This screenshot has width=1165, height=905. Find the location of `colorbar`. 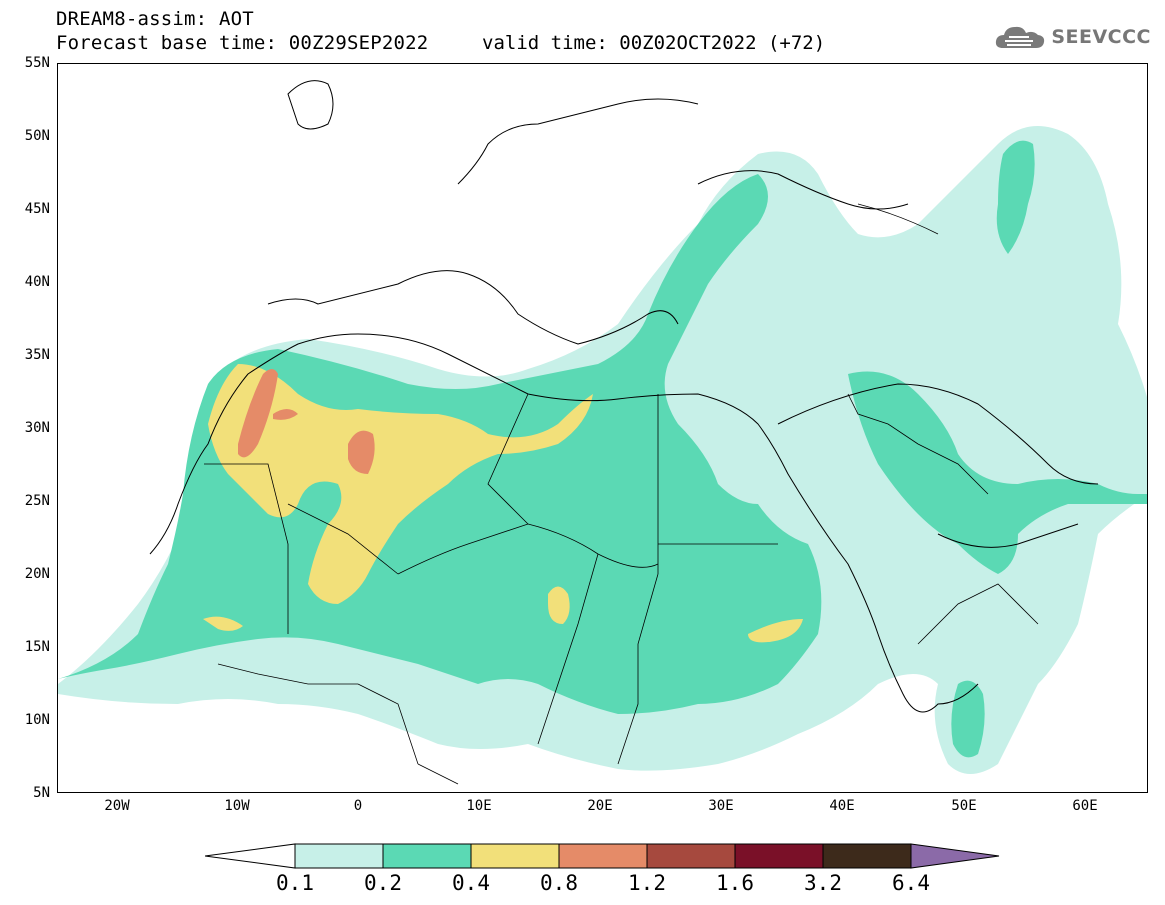

colorbar is located at coordinates (602, 856).